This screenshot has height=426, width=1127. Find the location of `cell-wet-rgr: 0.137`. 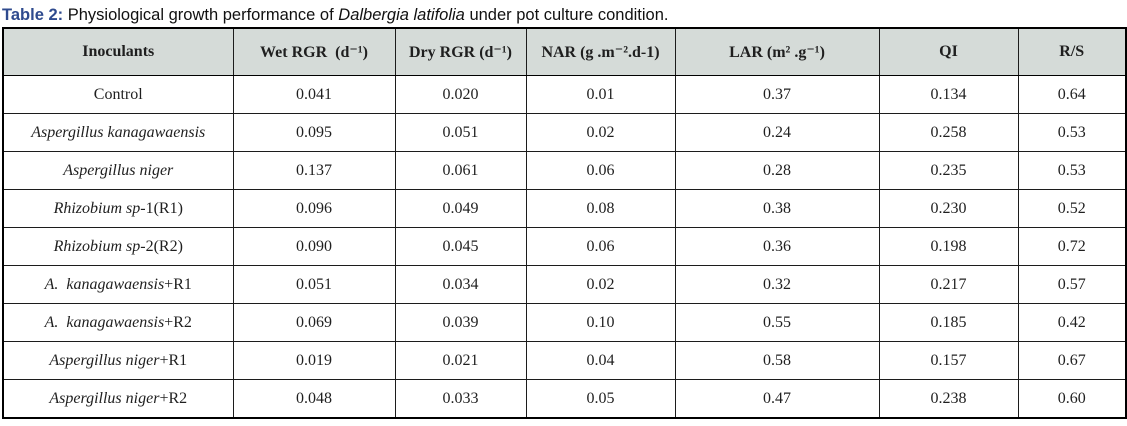

cell-wet-rgr: 0.137 is located at coordinates (314, 170).